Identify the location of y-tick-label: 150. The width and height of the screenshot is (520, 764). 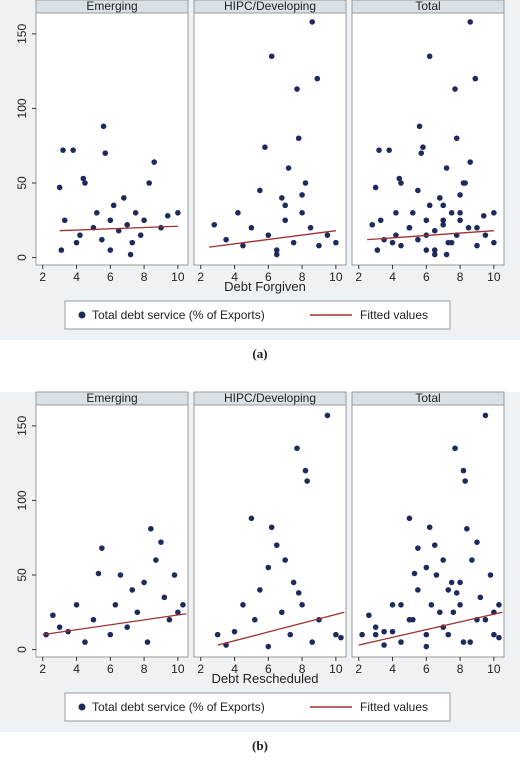
(22, 34).